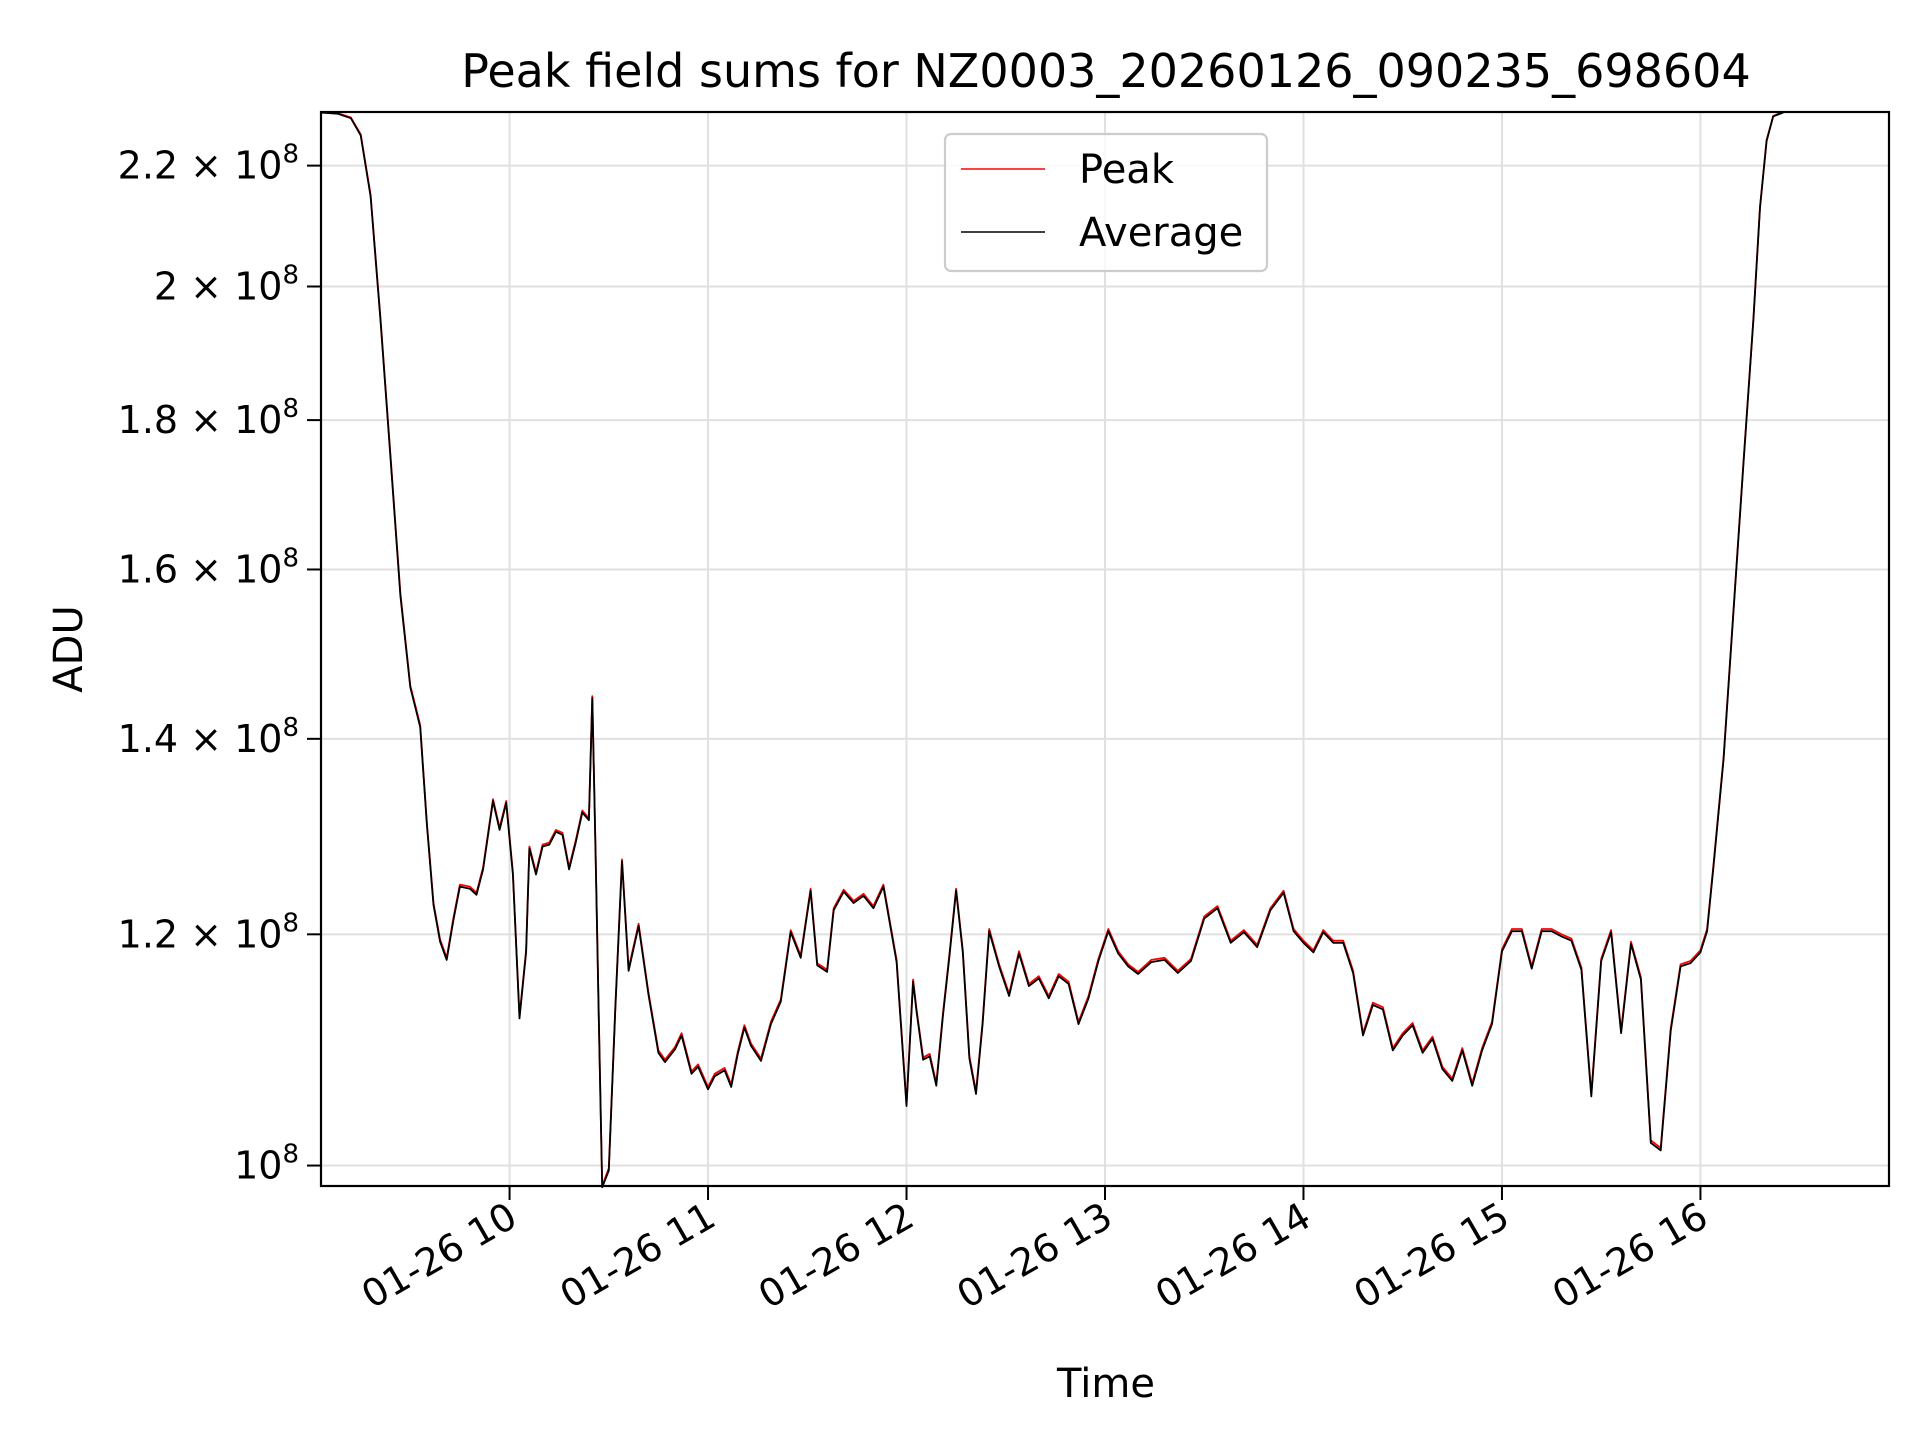 This screenshot has height=1440, width=1920. What do you see at coordinates (1161, 233) in the screenshot?
I see `legend-label-average: Average` at bounding box center [1161, 233].